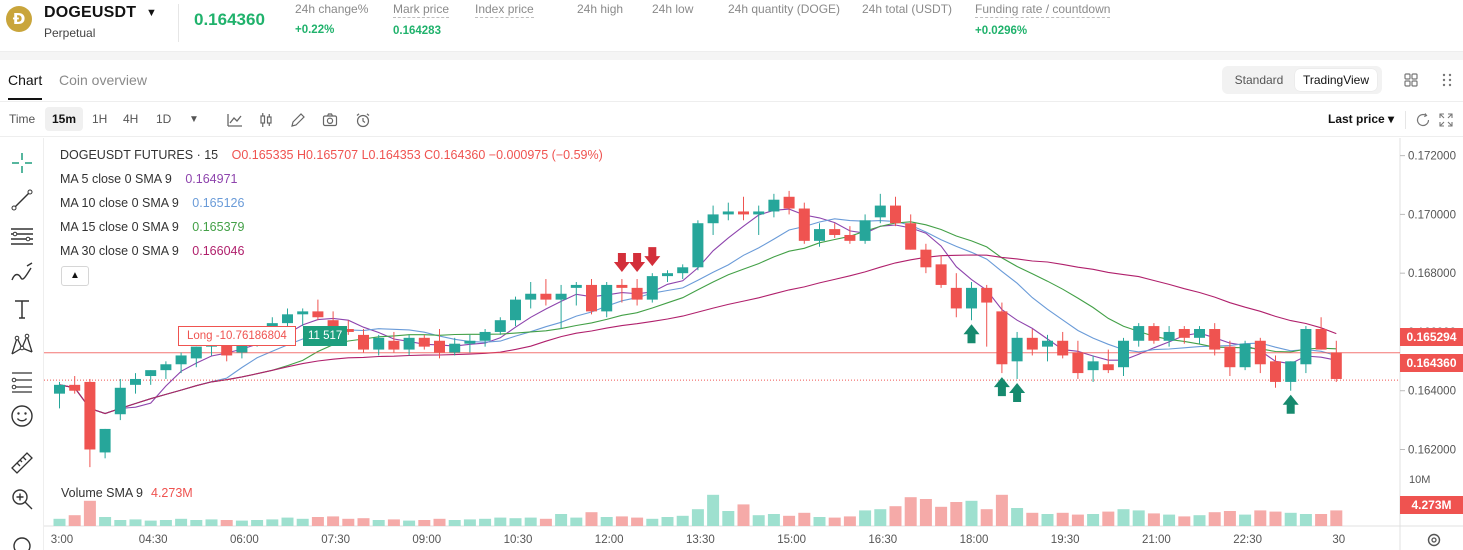 Image resolution: width=1463 pixels, height=550 pixels. I want to click on position-price-tag: 0.165294, so click(1431, 337).